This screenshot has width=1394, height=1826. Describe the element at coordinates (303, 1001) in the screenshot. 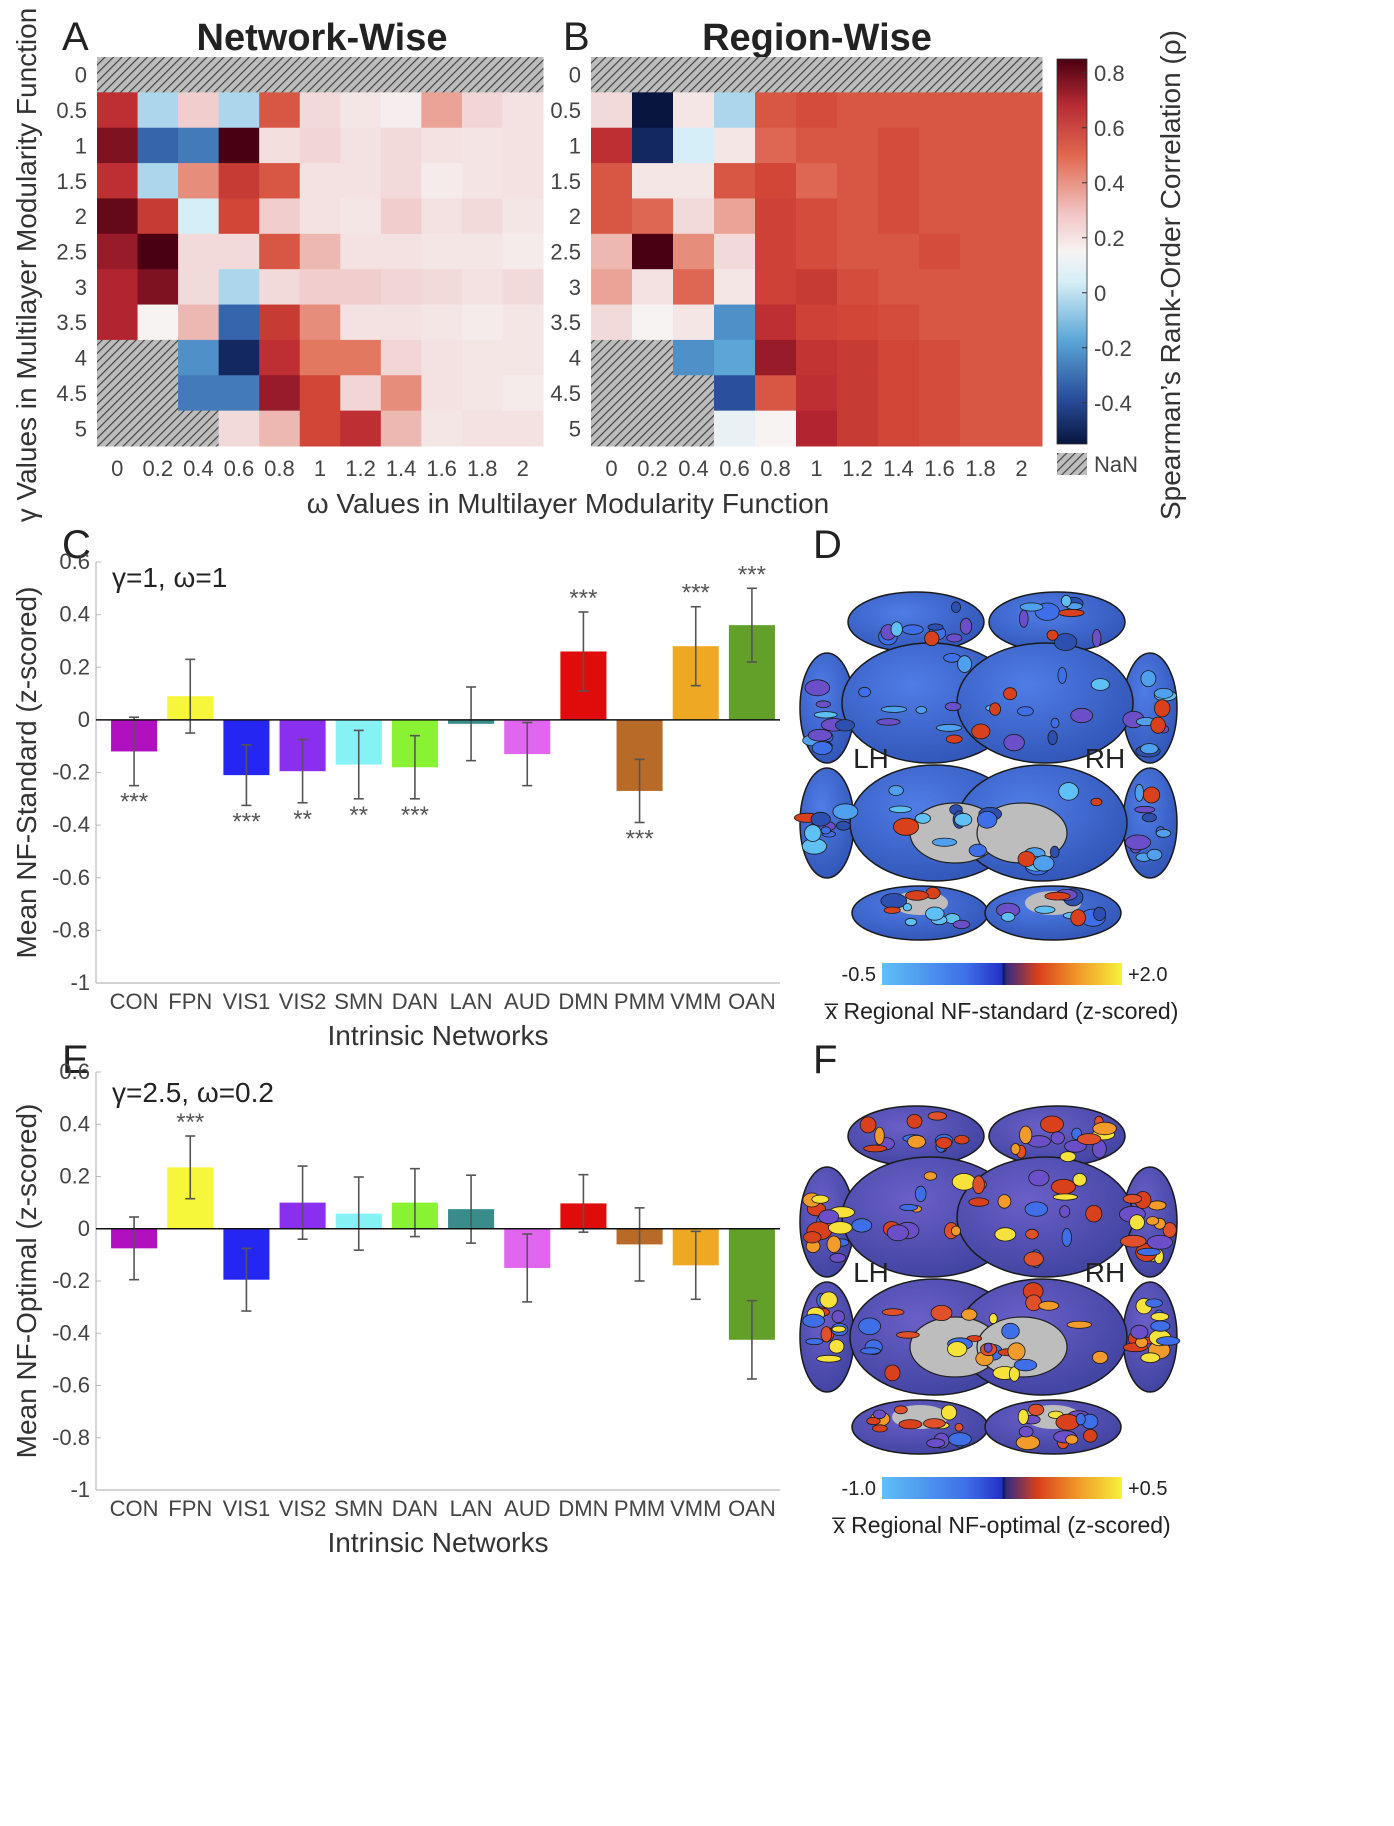

I see `x-tick-label: VIS2` at that location.